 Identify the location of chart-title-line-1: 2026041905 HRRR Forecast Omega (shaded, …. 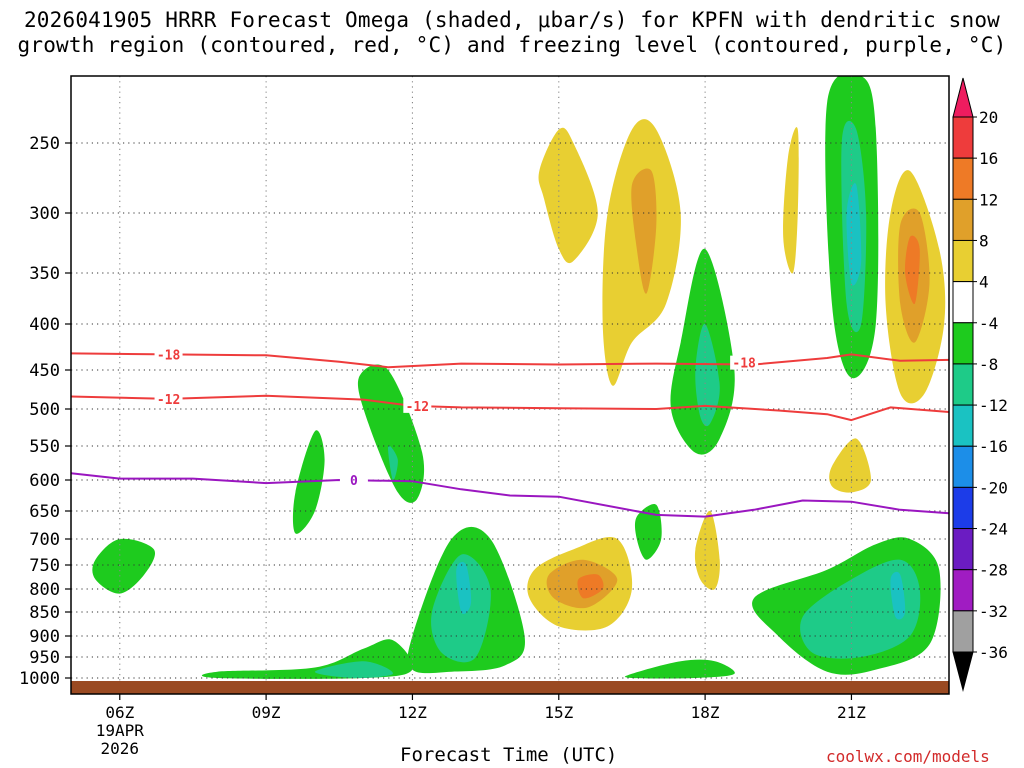
(512, 20).